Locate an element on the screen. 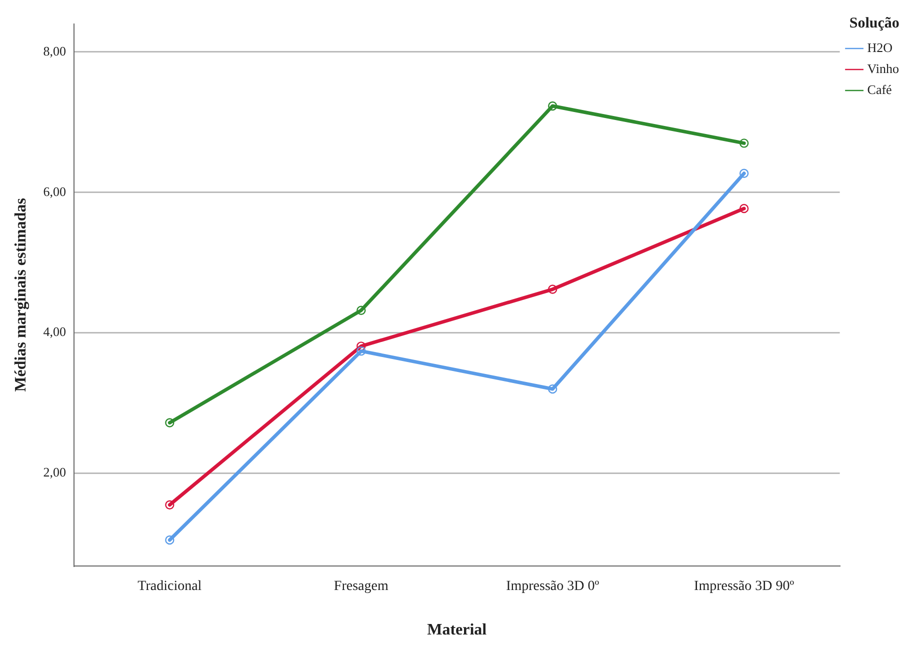 The height and width of the screenshot is (652, 921). y-tick-label: 6,00 is located at coordinates (54, 191).